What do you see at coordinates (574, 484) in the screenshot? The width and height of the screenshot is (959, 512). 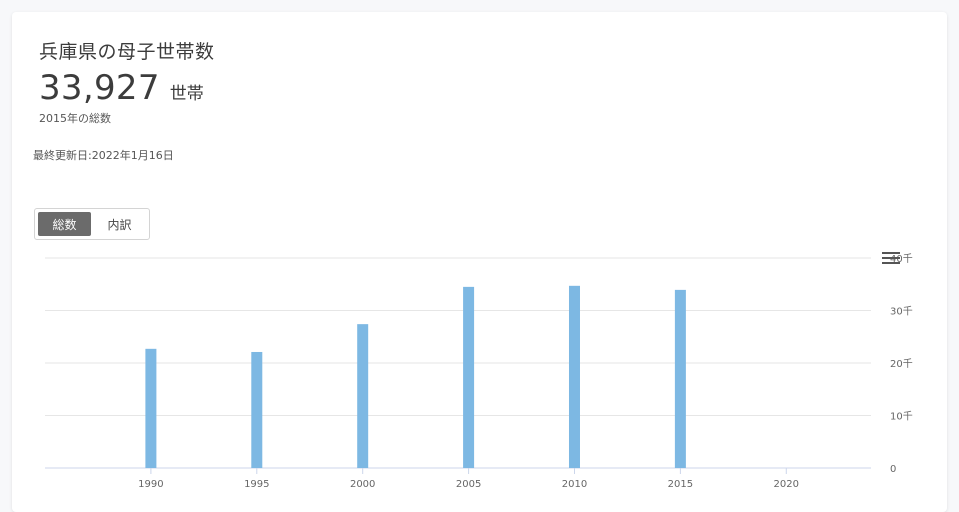 I see `x-tick-label: 2010` at bounding box center [574, 484].